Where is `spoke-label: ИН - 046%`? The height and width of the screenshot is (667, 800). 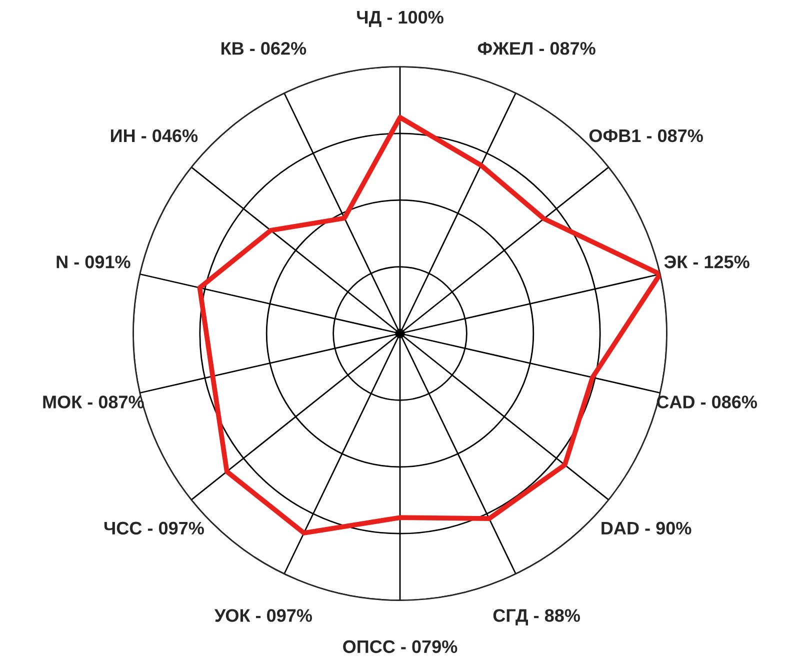
spoke-label: ИН - 046% is located at coordinates (154, 135).